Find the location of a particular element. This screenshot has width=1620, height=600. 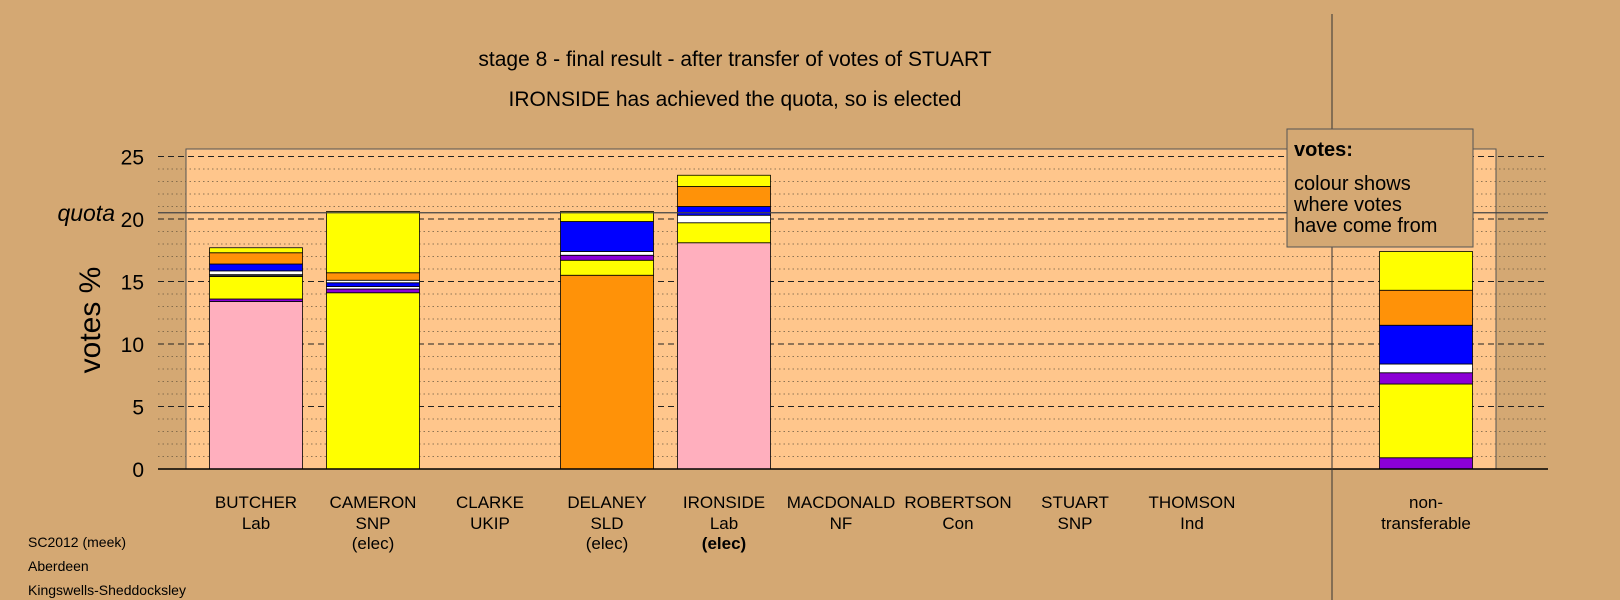

footer-ward: Kingswells-Sheddocksley is located at coordinates (107, 590).